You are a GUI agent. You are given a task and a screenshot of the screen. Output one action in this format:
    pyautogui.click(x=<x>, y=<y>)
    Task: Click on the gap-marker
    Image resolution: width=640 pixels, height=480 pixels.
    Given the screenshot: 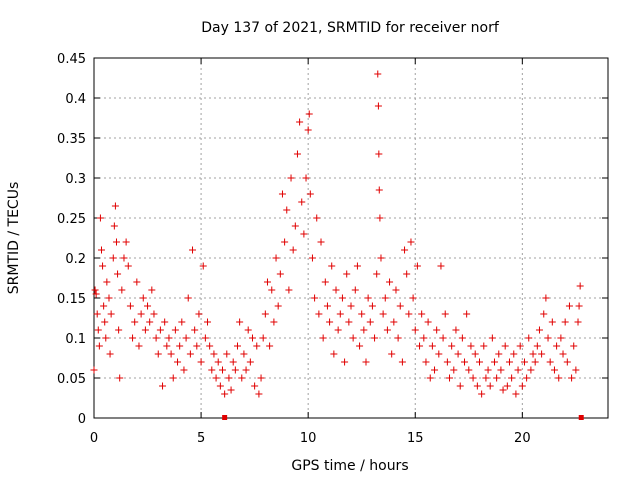 What is the action you would take?
    pyautogui.click(x=225, y=417)
    